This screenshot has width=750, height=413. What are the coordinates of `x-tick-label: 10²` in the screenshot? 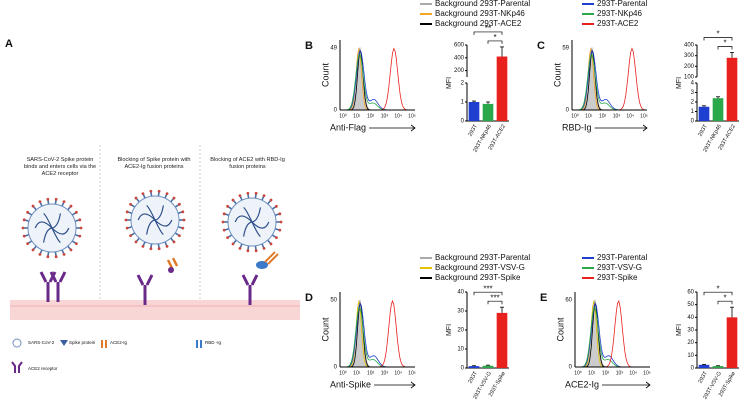 It's located at (606, 373).